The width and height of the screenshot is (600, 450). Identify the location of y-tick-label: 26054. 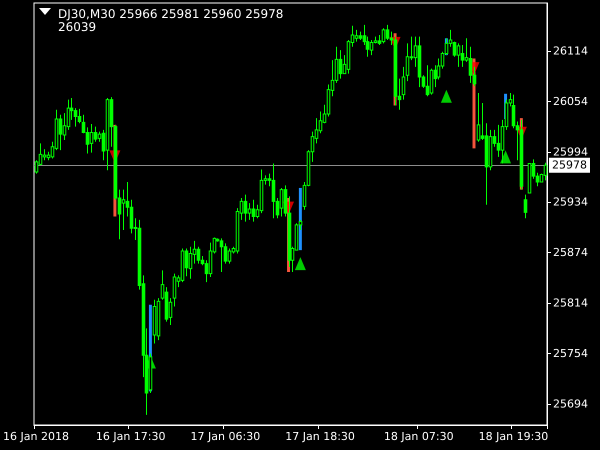
(570, 101).